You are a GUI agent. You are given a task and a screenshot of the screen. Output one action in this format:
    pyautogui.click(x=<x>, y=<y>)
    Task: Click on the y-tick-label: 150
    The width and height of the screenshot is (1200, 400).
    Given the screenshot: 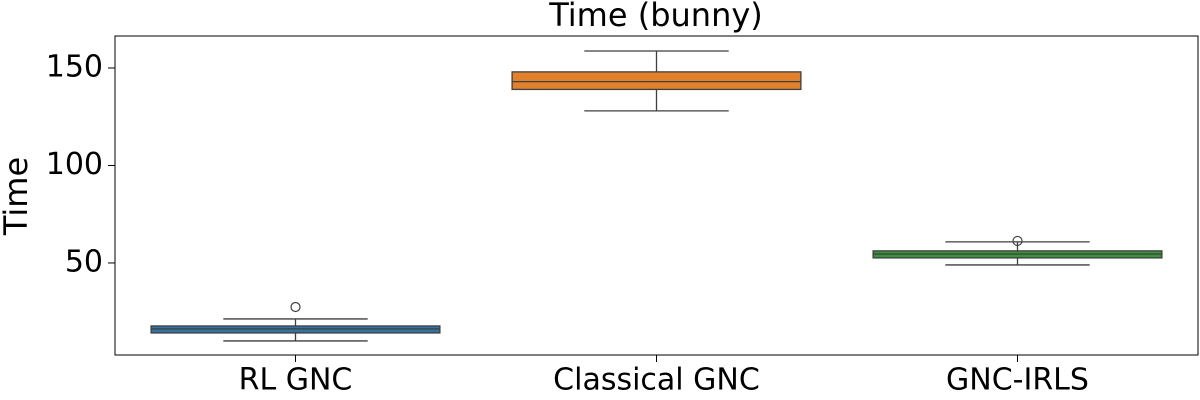 What is the action you would take?
    pyautogui.click(x=74, y=66)
    